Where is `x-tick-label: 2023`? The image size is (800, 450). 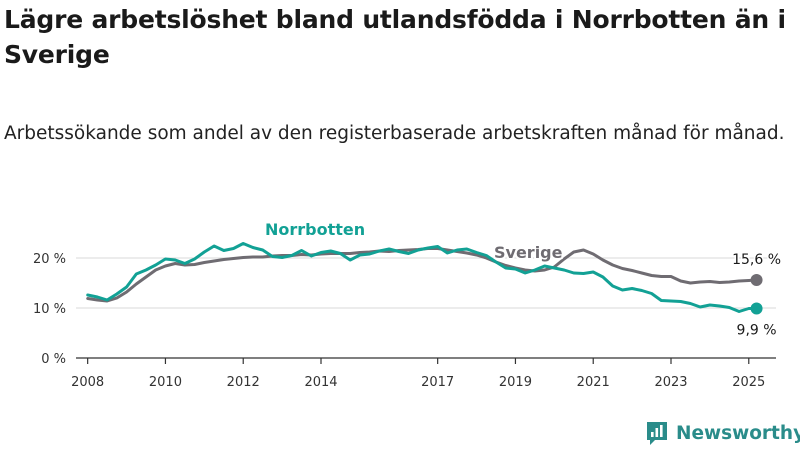 x-tick-label: 2023 is located at coordinates (670, 382).